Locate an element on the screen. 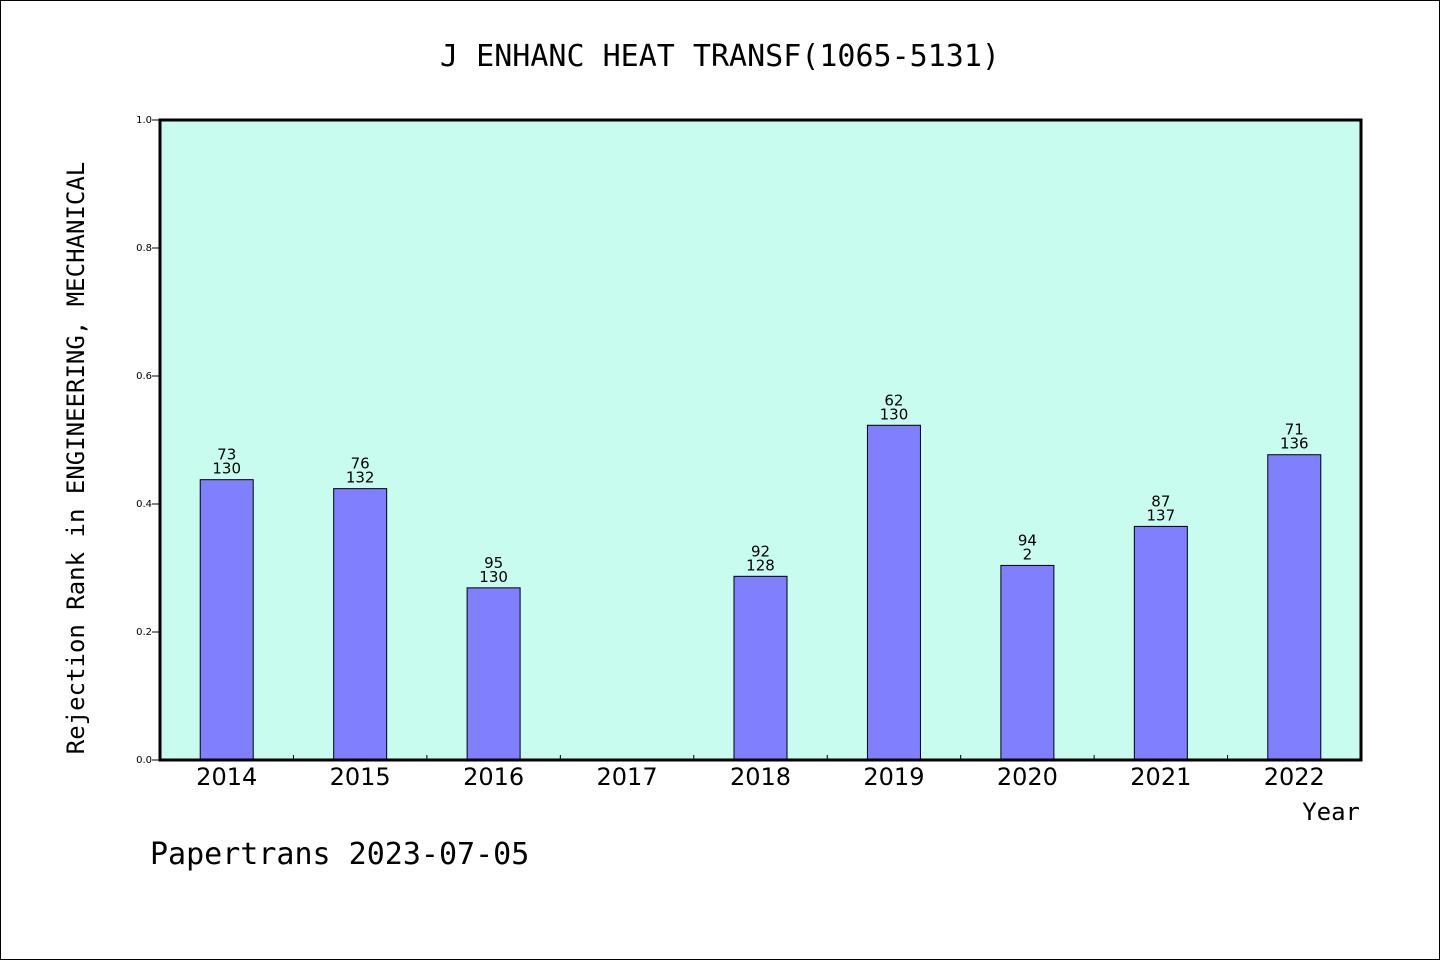  y-tick-label: 1.0 is located at coordinates (144, 120).